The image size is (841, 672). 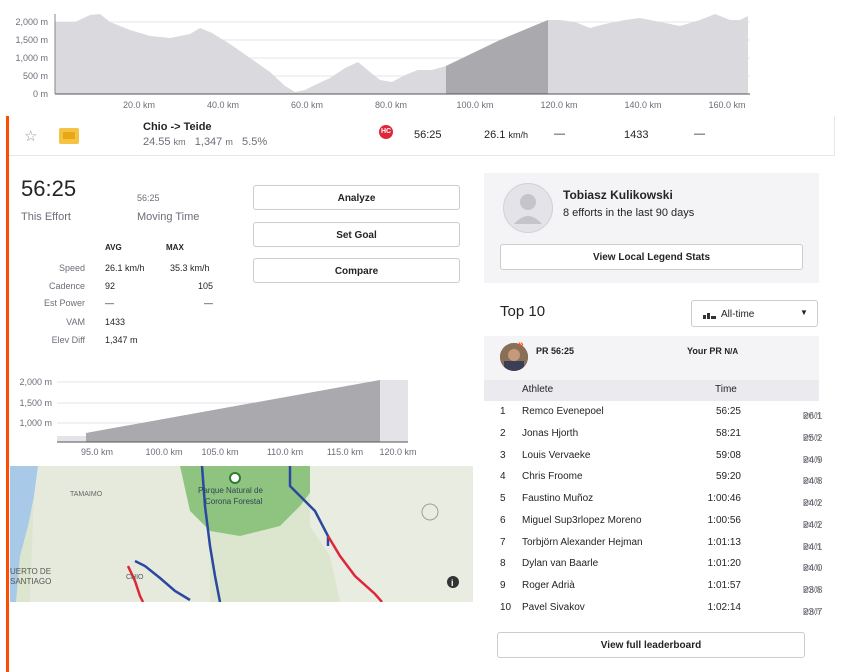 What do you see at coordinates (223, 105) in the screenshot?
I see `x-tick: 40.0 km` at bounding box center [223, 105].